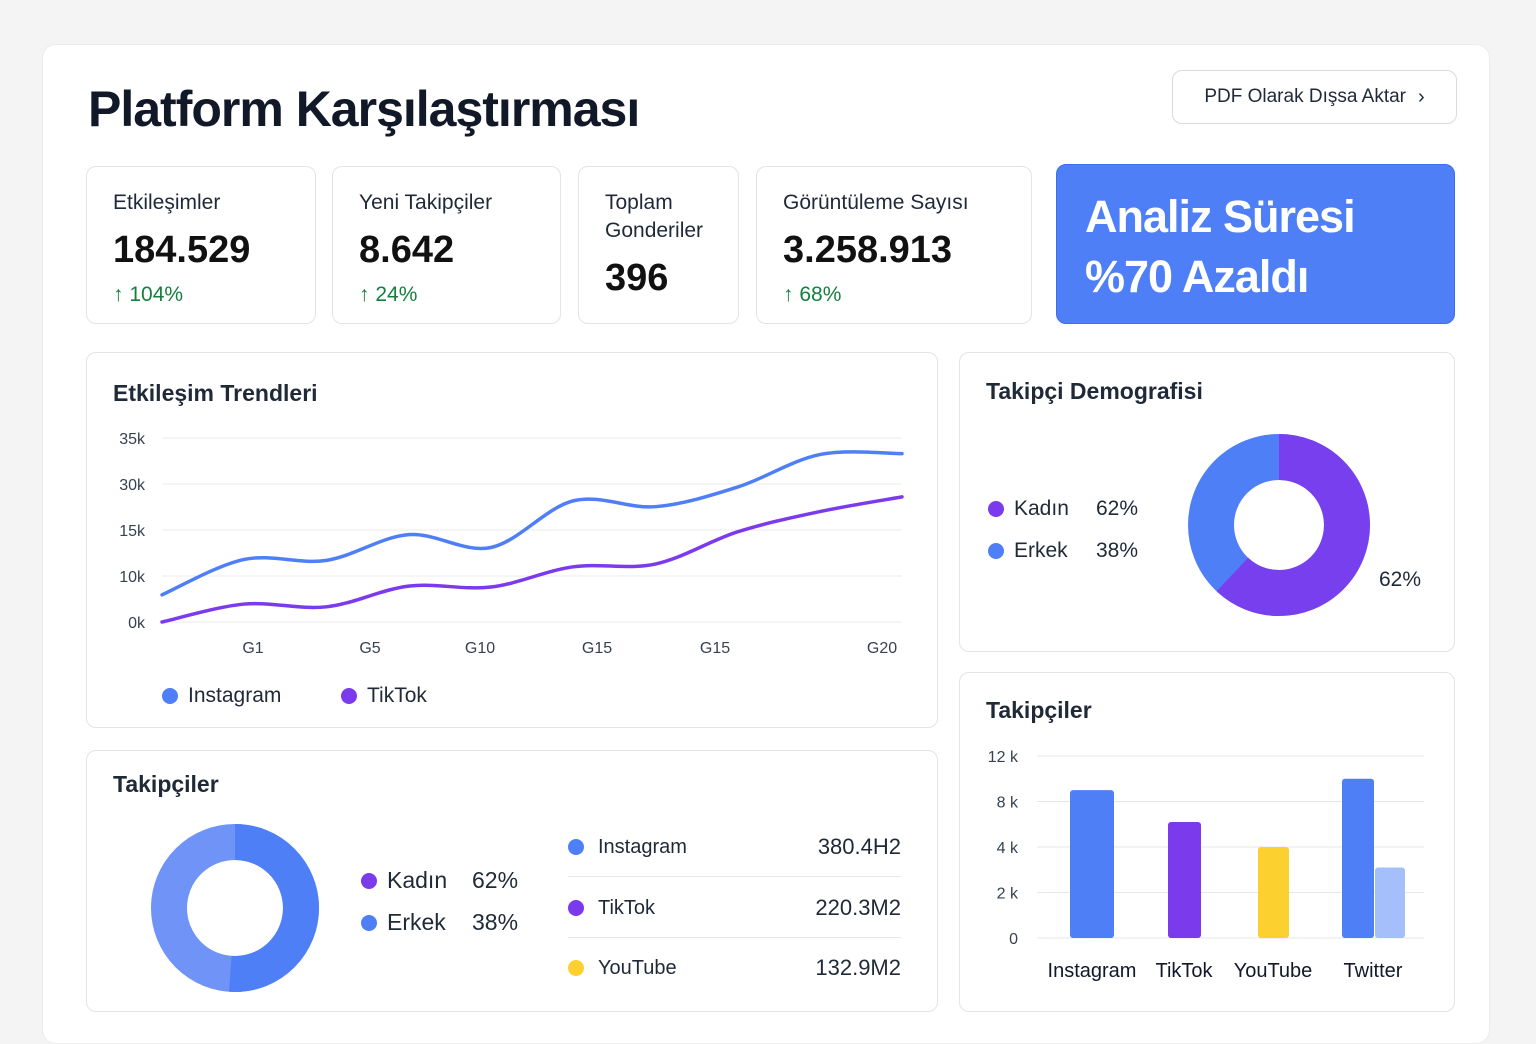  I want to click on legend-dot-tiktok, so click(349, 696).